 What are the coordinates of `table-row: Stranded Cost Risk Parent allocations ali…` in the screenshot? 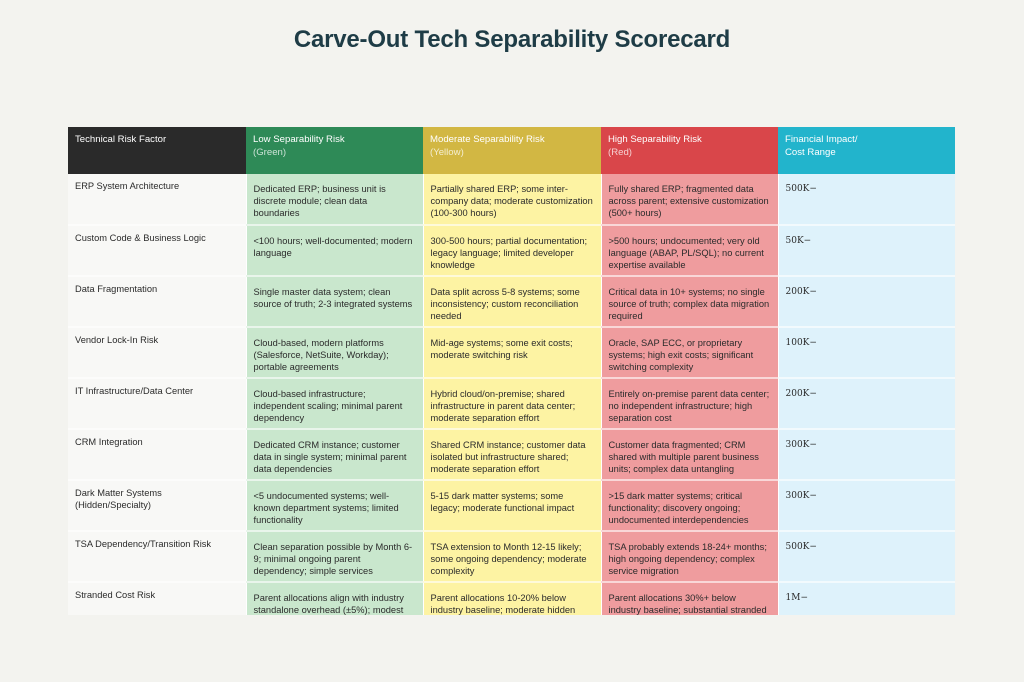 It's located at (511, 598).